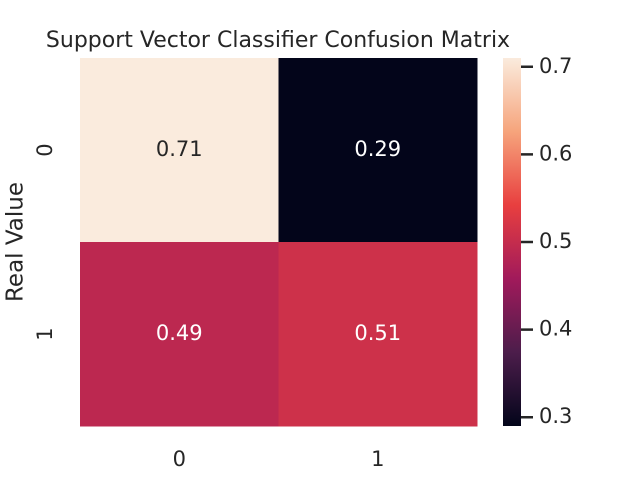 This screenshot has width=640, height=480. I want to click on x-tick-label: 1, so click(377, 459).